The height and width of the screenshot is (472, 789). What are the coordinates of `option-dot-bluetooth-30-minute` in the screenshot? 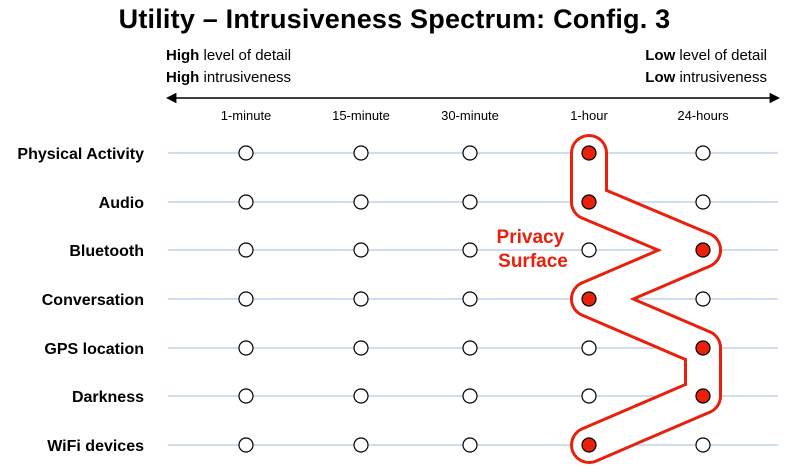 It's located at (470, 250).